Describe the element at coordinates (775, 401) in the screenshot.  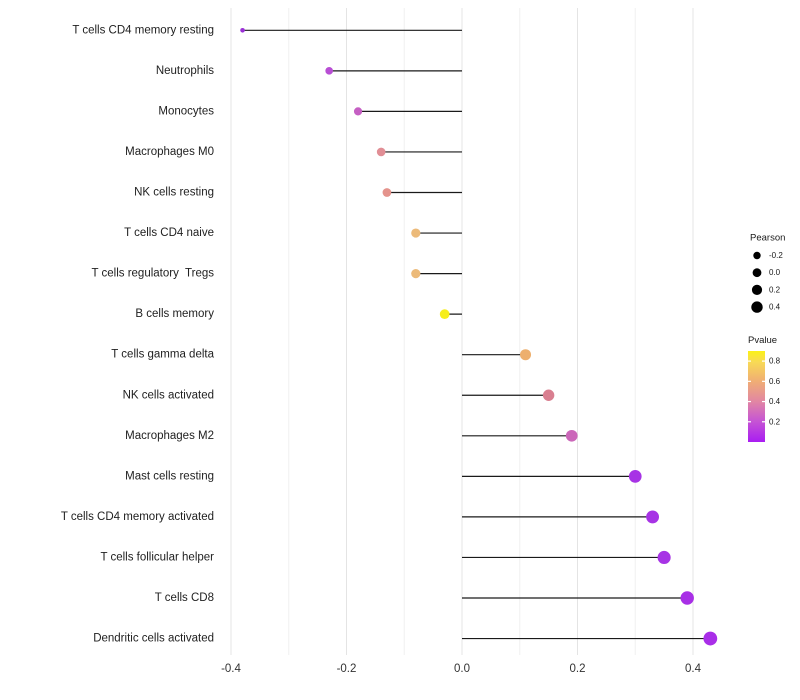
I see `pvalue-legend-label: 0.4` at that location.